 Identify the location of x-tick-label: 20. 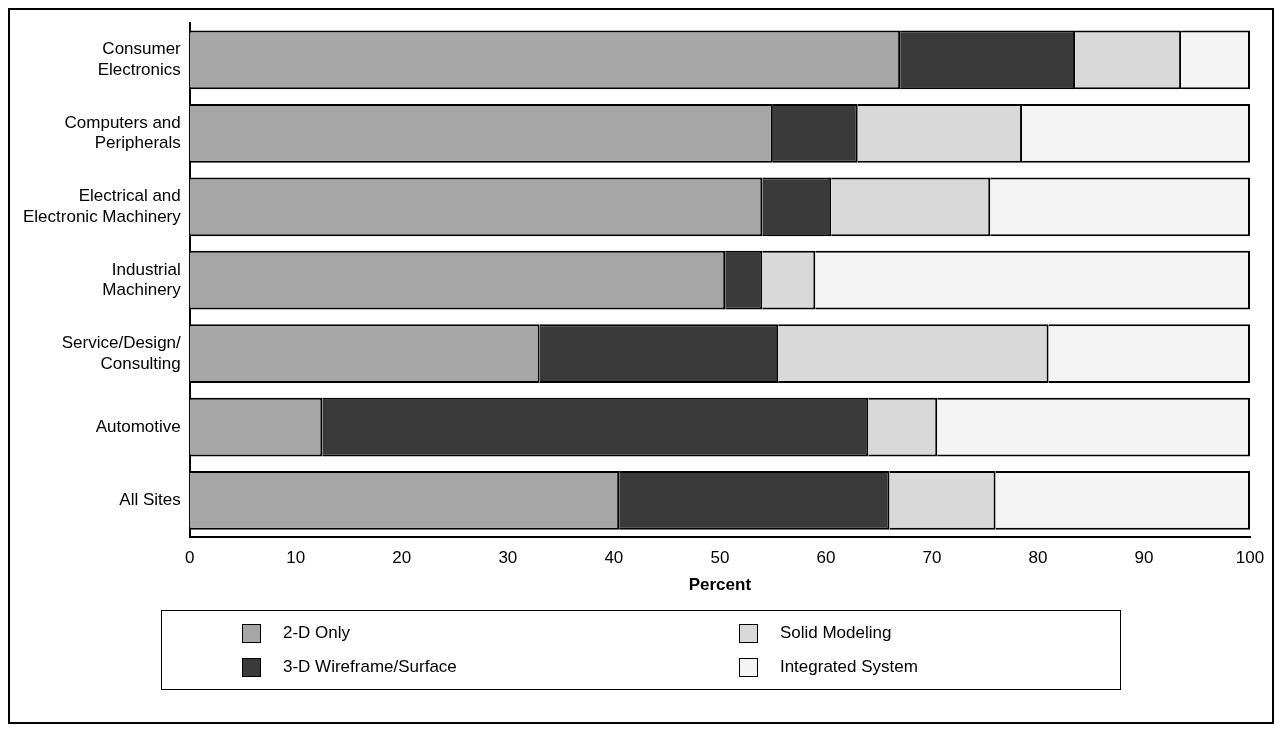
(402, 558).